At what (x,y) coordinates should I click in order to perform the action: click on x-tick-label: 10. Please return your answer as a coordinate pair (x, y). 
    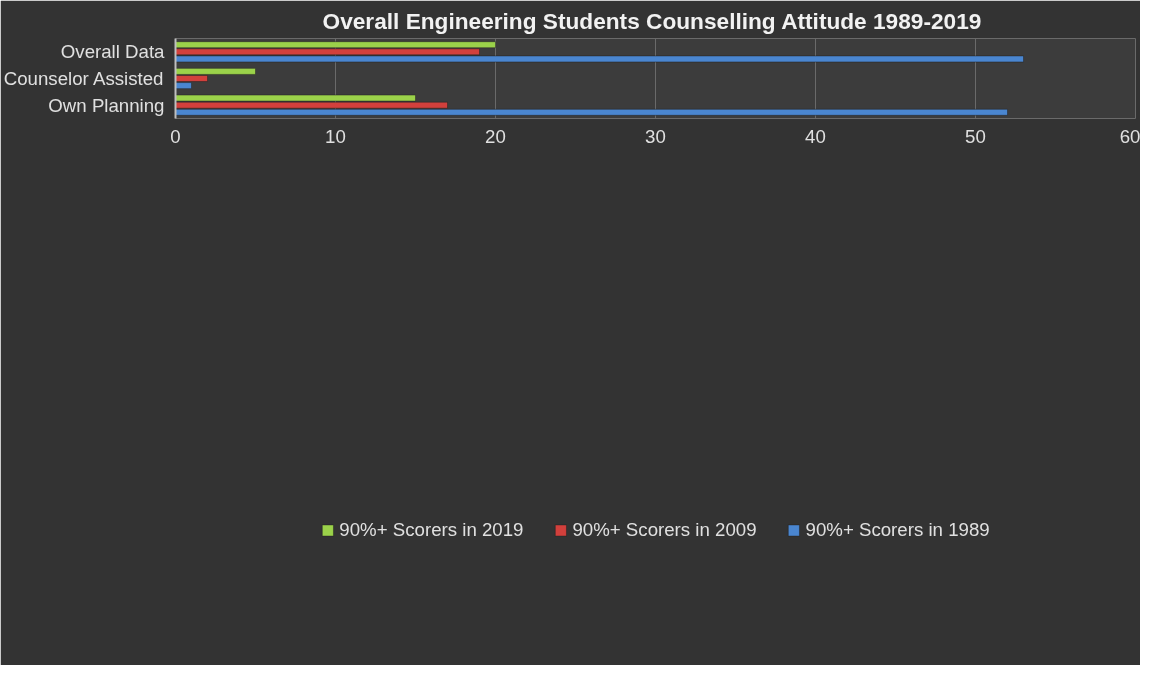
    Looking at the image, I should click on (335, 136).